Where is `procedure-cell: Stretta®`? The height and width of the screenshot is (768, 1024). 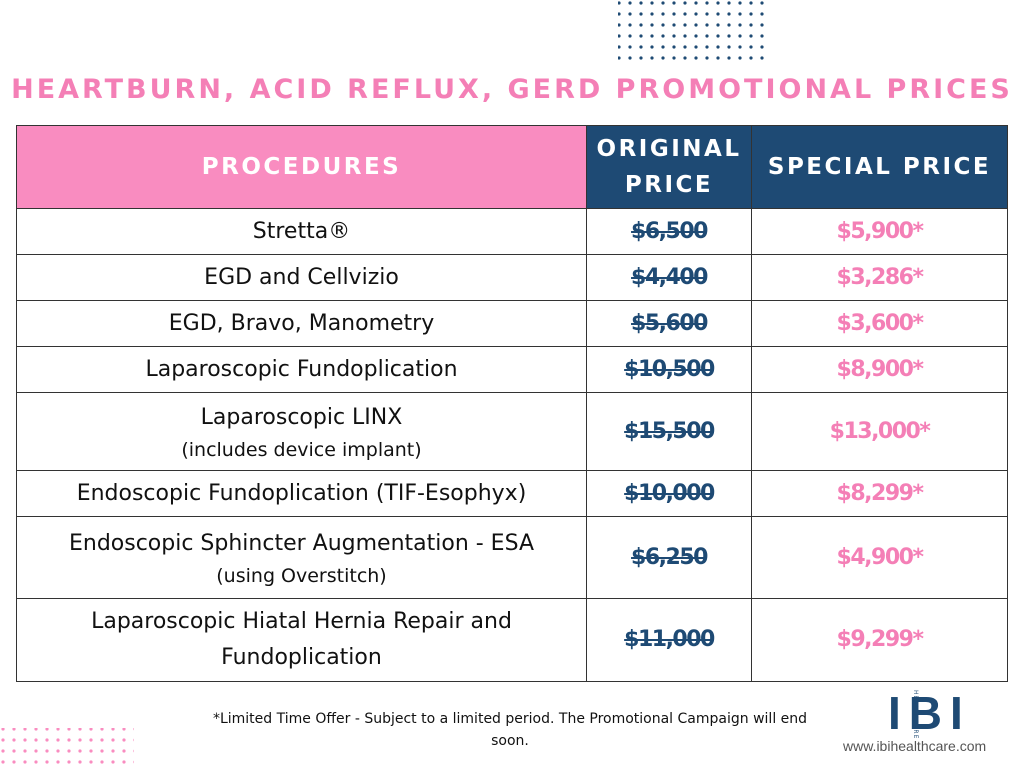
procedure-cell: Stretta® is located at coordinates (301, 231).